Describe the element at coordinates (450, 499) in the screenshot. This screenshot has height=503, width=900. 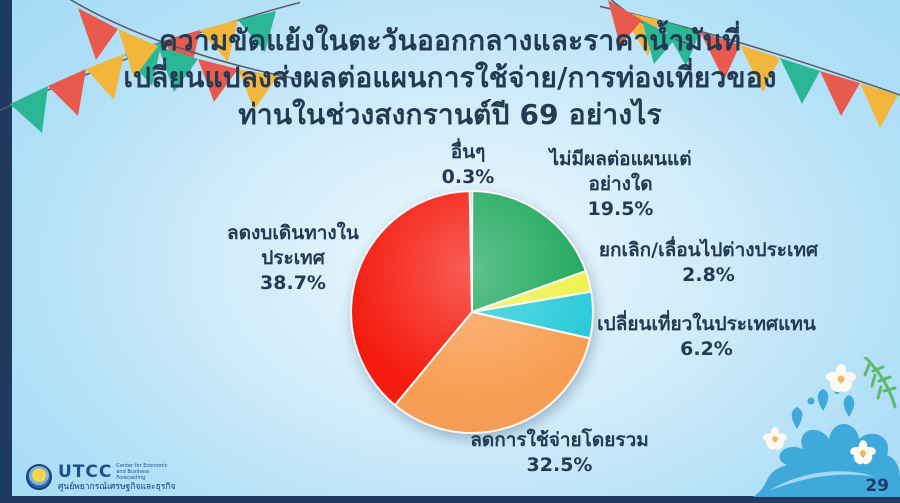
I see `bottom-accent-bar` at that location.